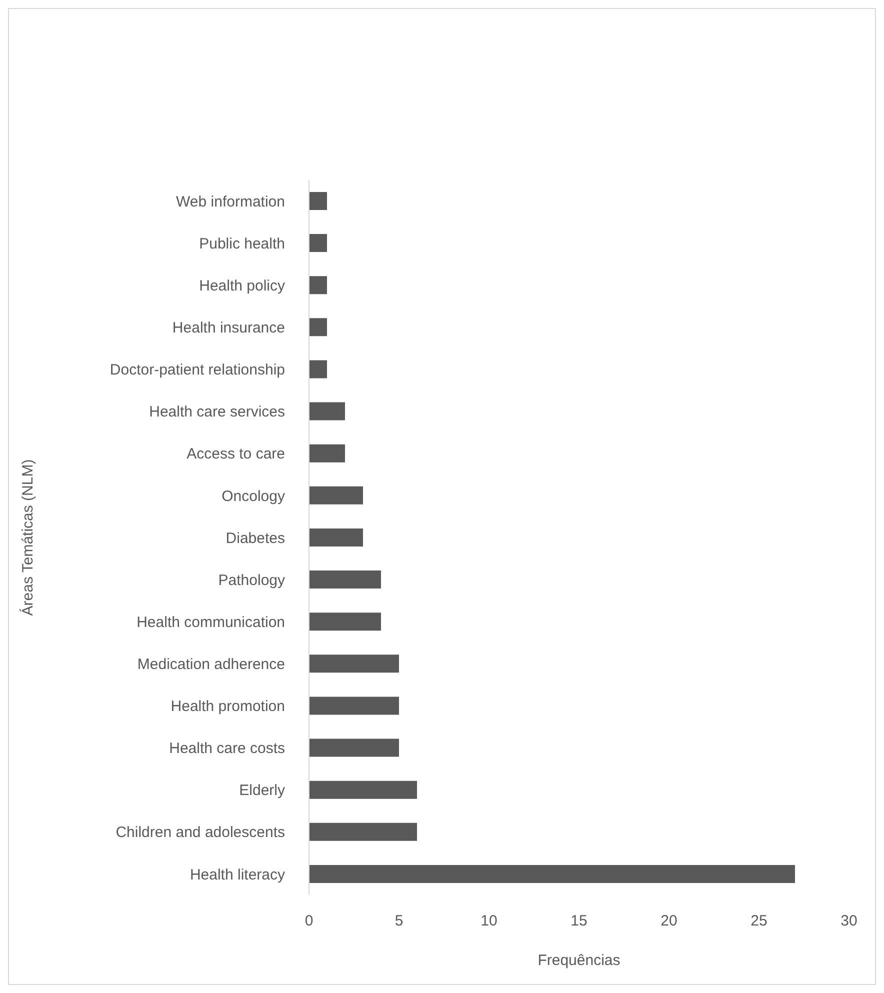 The image size is (884, 993). What do you see at coordinates (399, 921) in the screenshot?
I see `x-tick-label: 5` at bounding box center [399, 921].